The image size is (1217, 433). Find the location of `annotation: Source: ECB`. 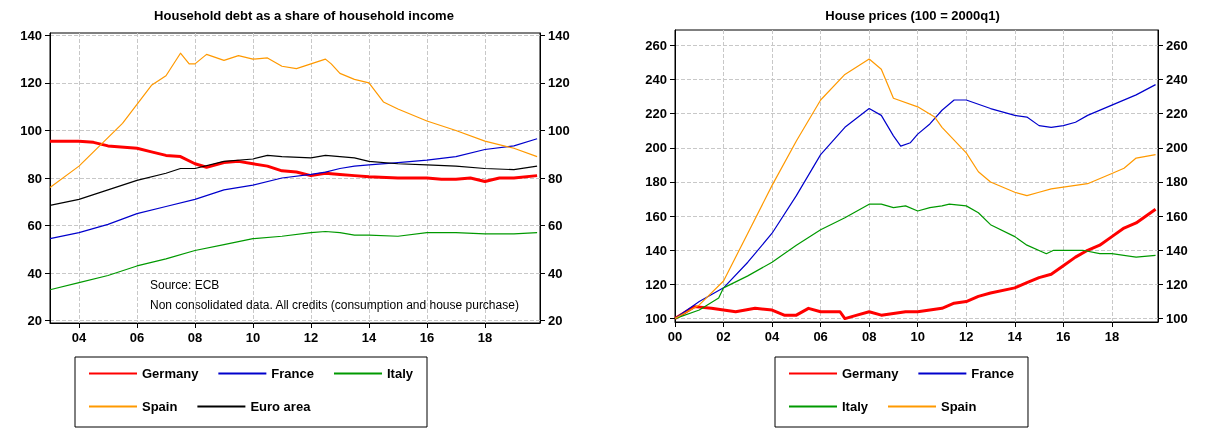

annotation: Source: ECB is located at coordinates (185, 285).